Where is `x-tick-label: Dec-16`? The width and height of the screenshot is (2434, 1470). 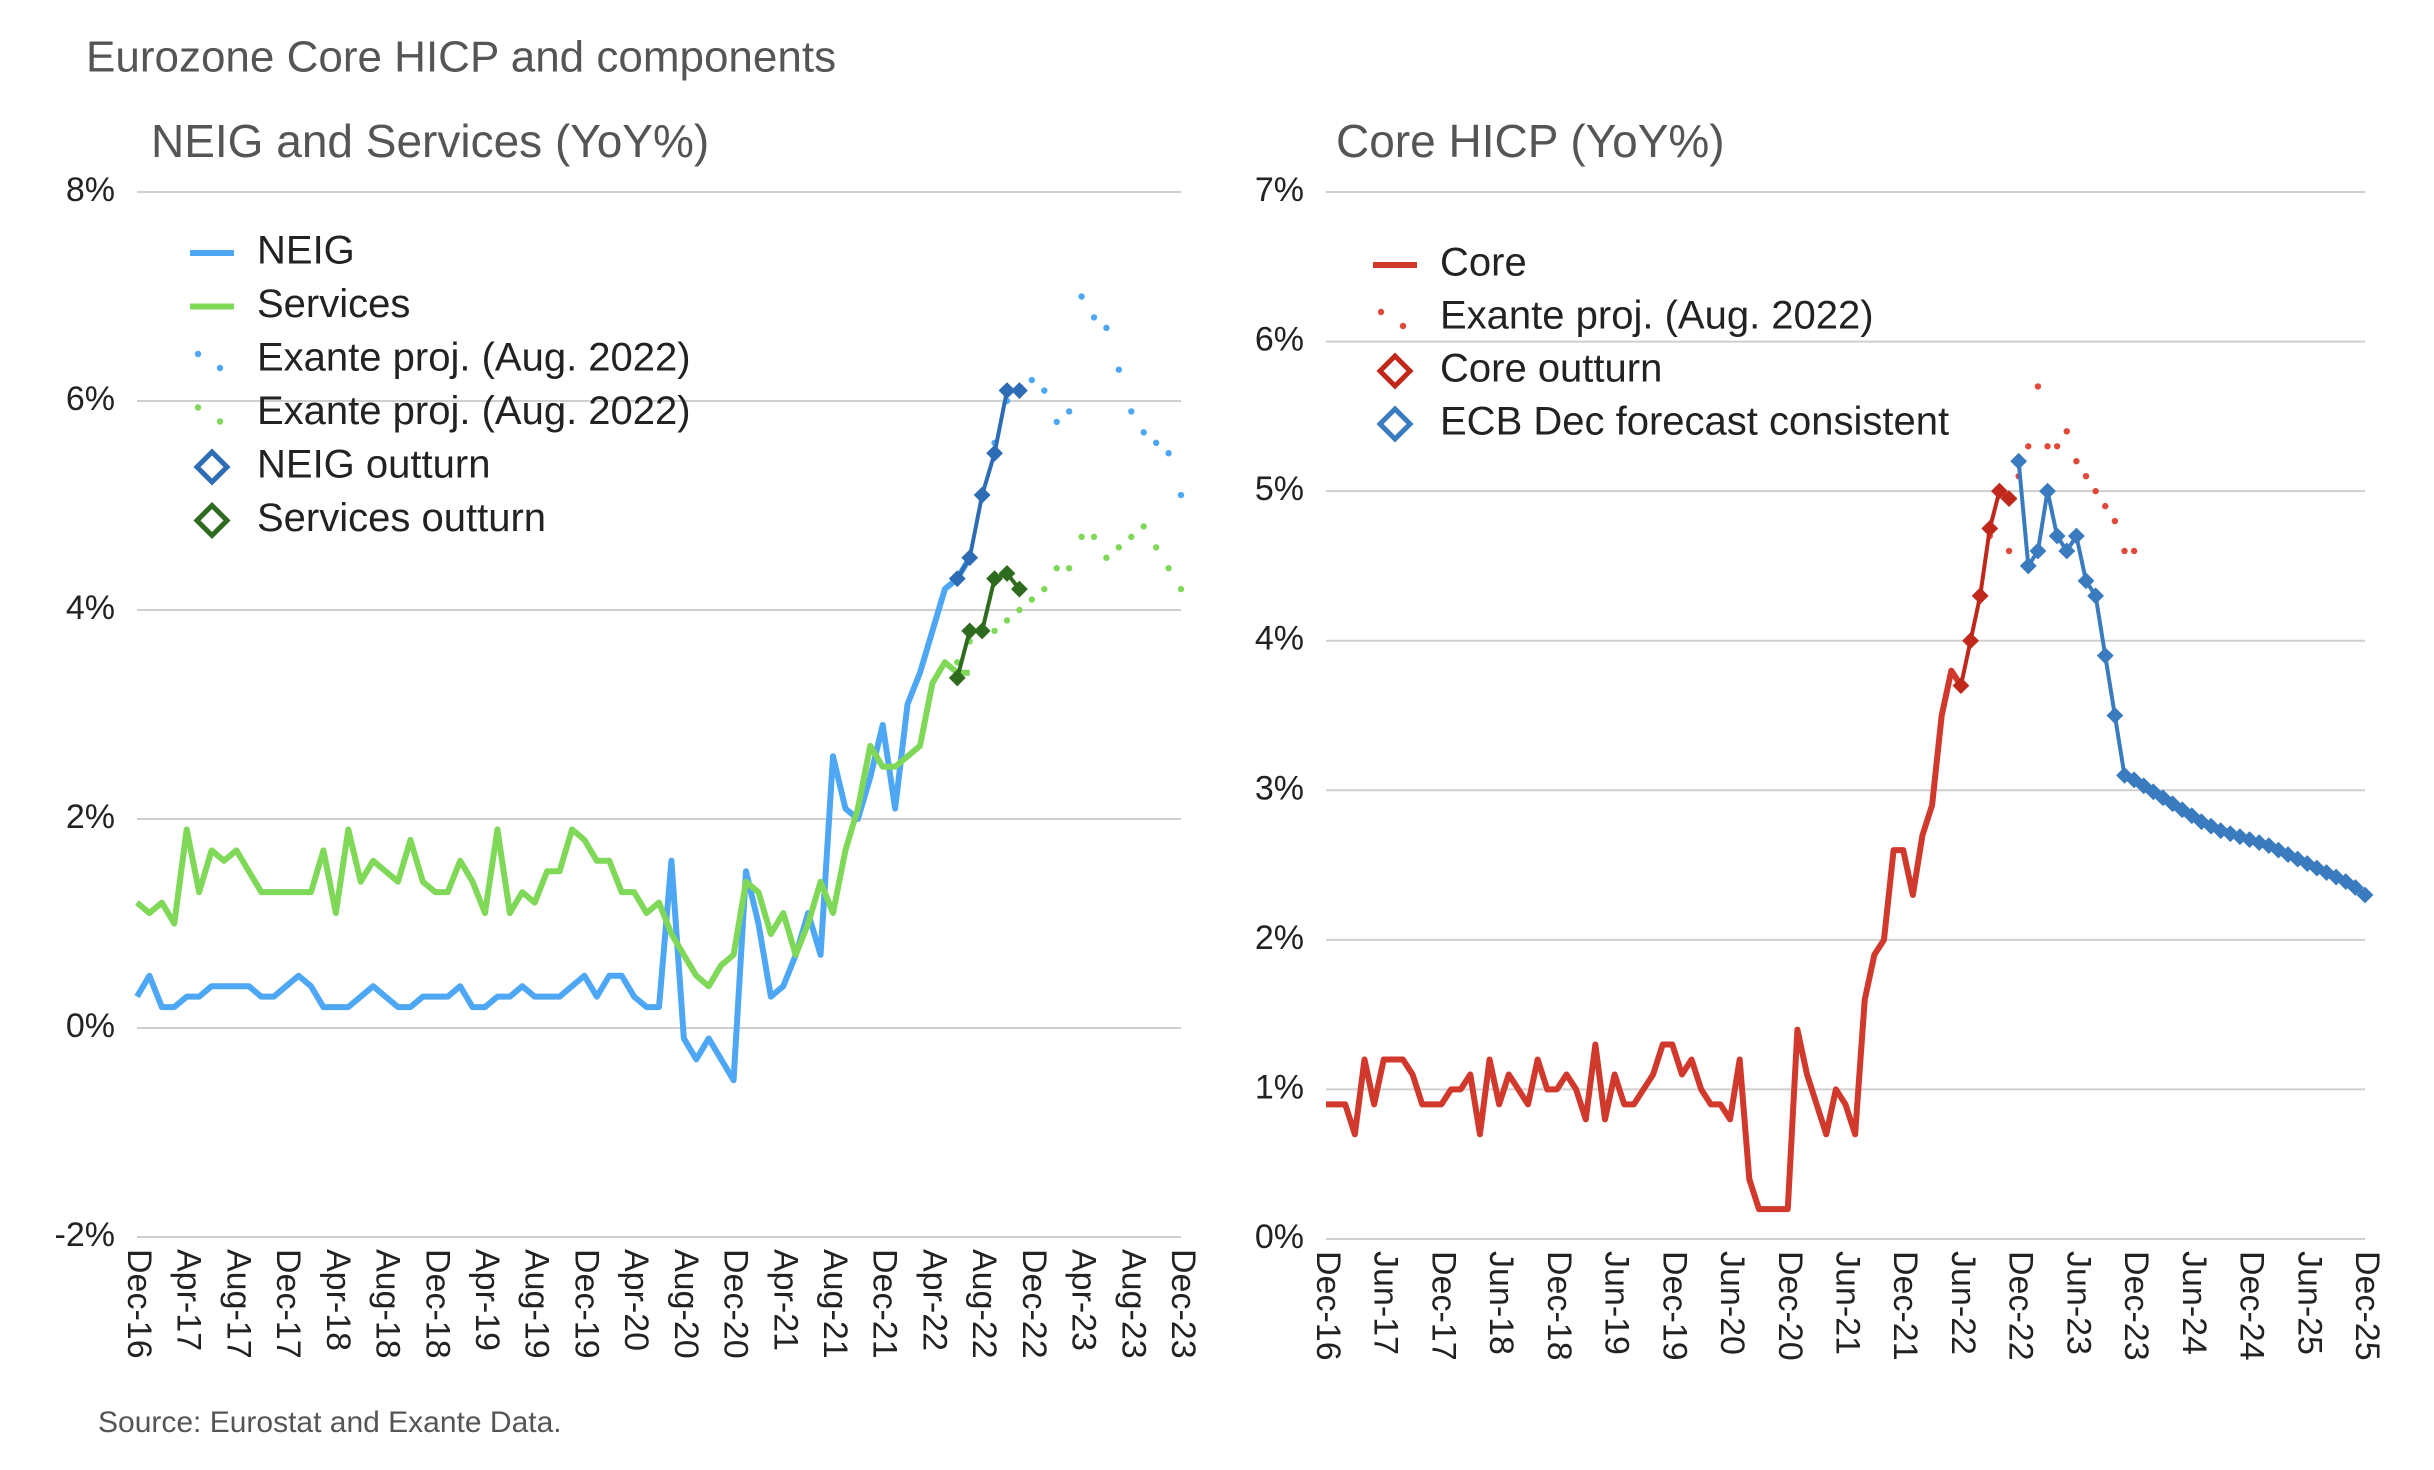 x-tick-label: Dec-16 is located at coordinates (1328, 1306).